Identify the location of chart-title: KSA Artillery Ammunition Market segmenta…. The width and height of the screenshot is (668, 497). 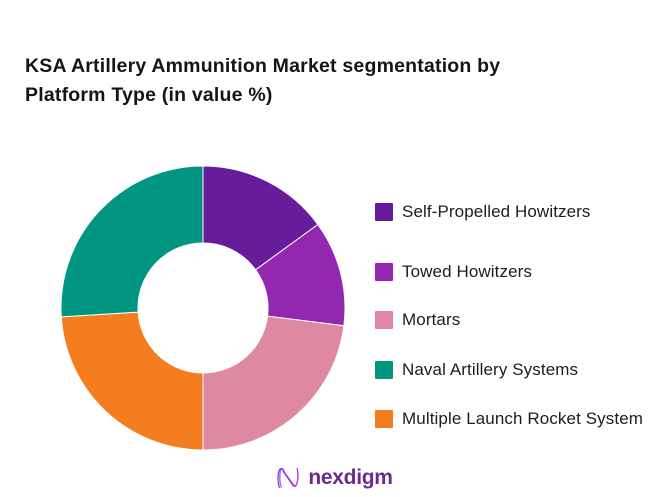
(335, 81).